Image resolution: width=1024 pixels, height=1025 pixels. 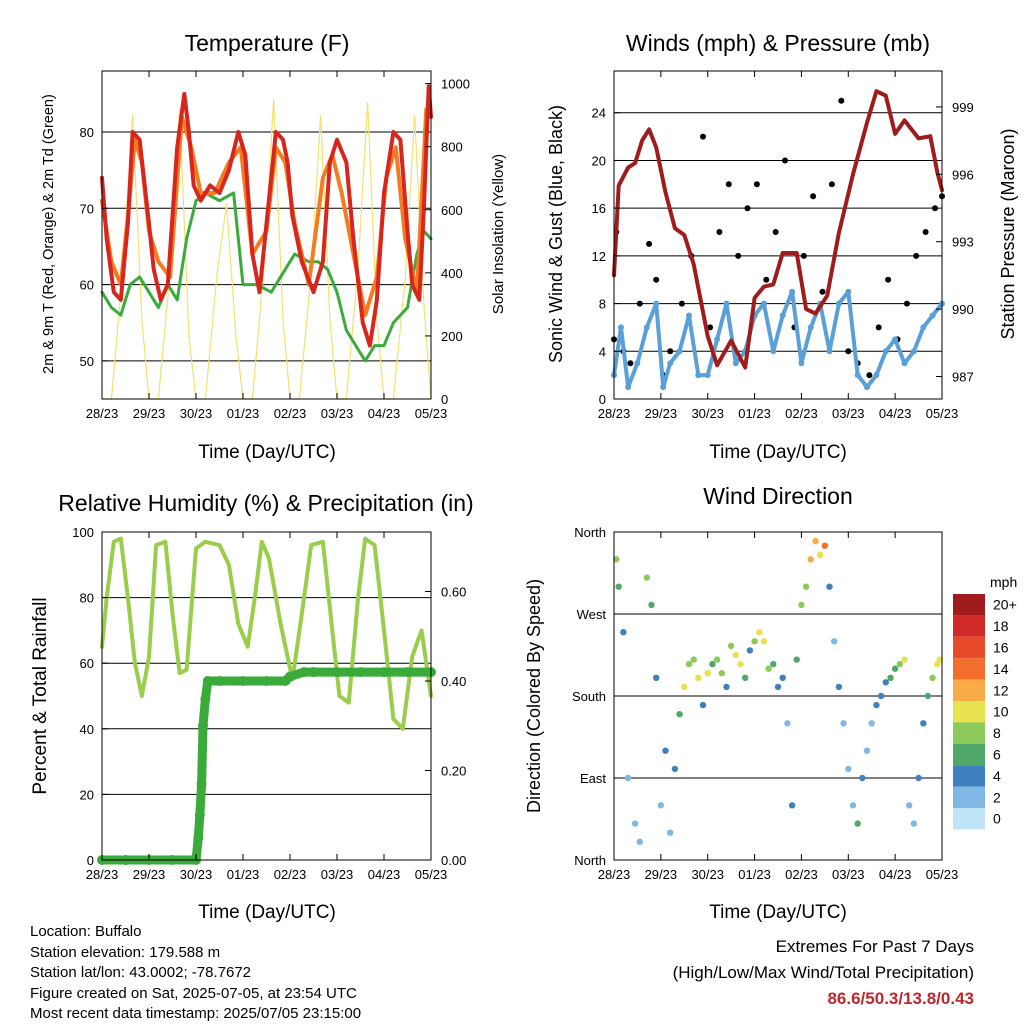 What do you see at coordinates (778, 229) in the screenshot?
I see `series-pressure` at bounding box center [778, 229].